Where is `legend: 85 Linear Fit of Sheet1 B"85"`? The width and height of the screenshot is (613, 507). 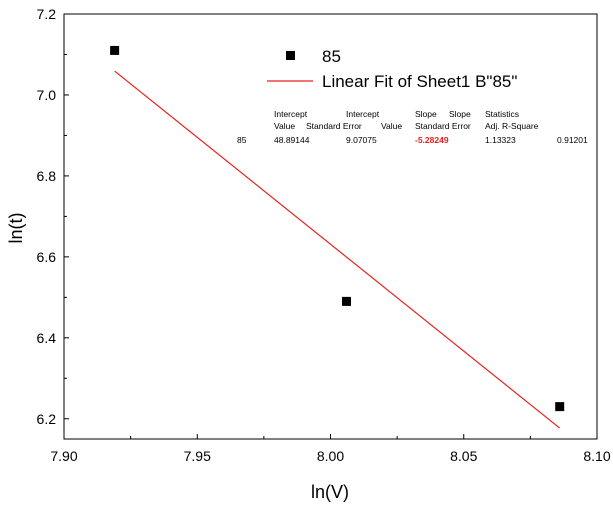
legend: 85 Linear Fit of Sheet1 B"85" is located at coordinates (392, 69).